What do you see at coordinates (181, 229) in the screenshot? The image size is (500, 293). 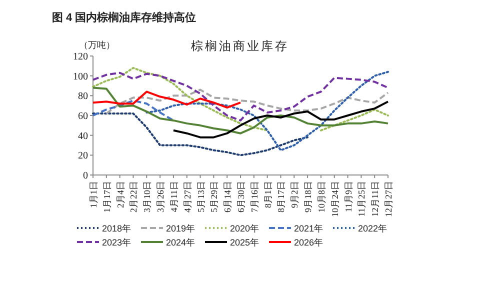 I see `legend-label: 2019年` at bounding box center [181, 229].